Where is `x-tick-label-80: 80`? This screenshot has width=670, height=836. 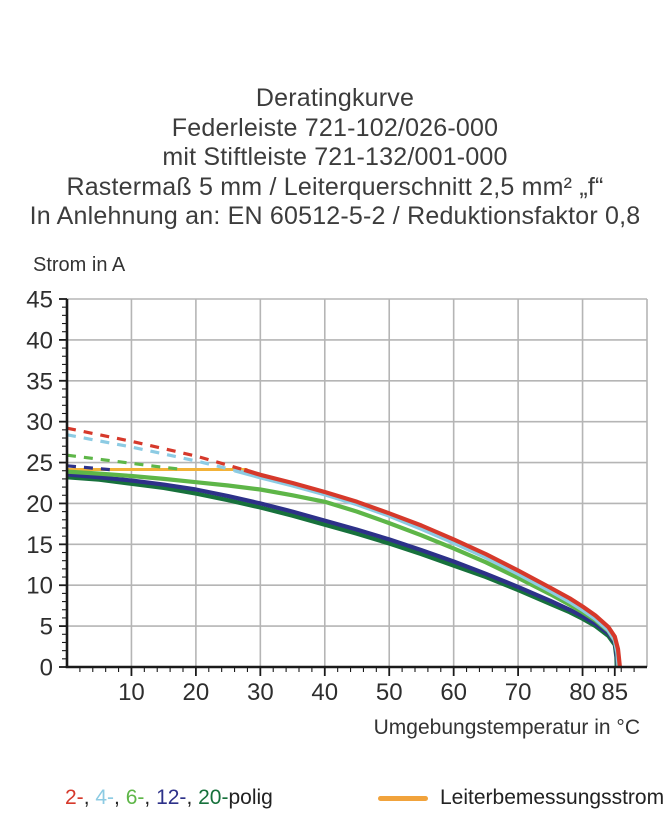
x-tick-label-80: 80 is located at coordinates (582, 692).